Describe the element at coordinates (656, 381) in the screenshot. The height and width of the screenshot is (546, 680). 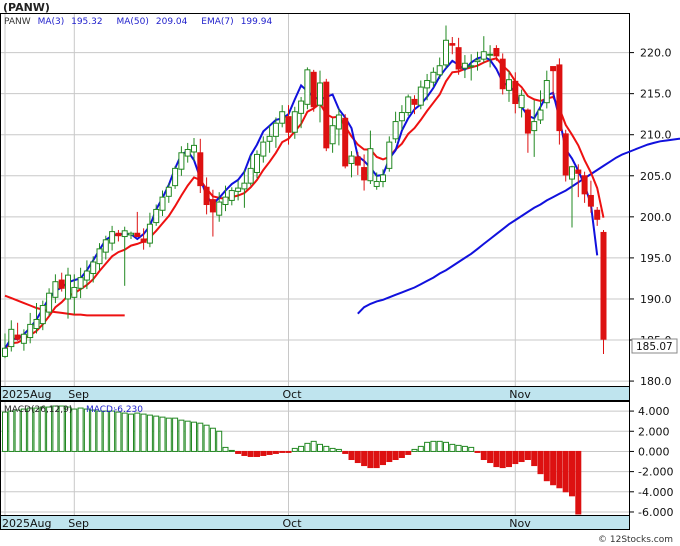
I see `price-y-tick-label: 180.0` at that location.